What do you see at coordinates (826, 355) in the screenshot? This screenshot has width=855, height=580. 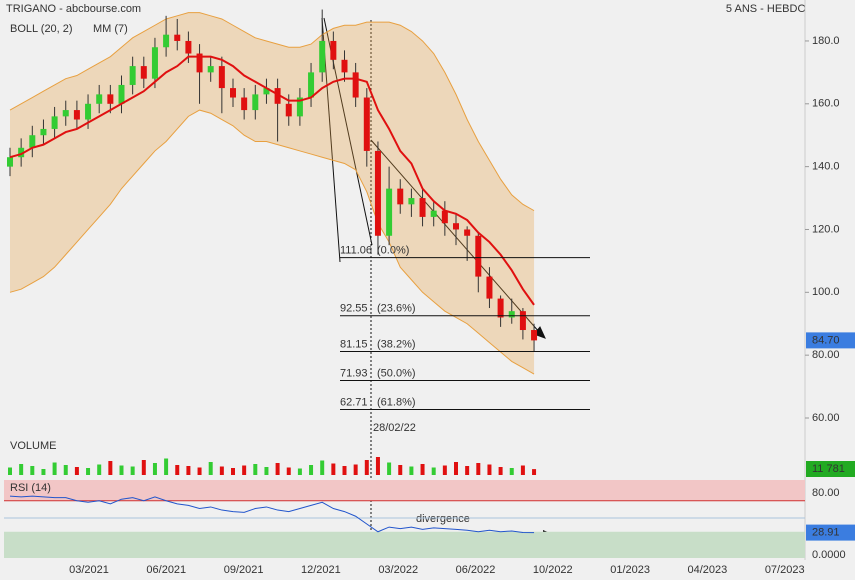 I see `y-tick-label: 80.00` at bounding box center [826, 355].